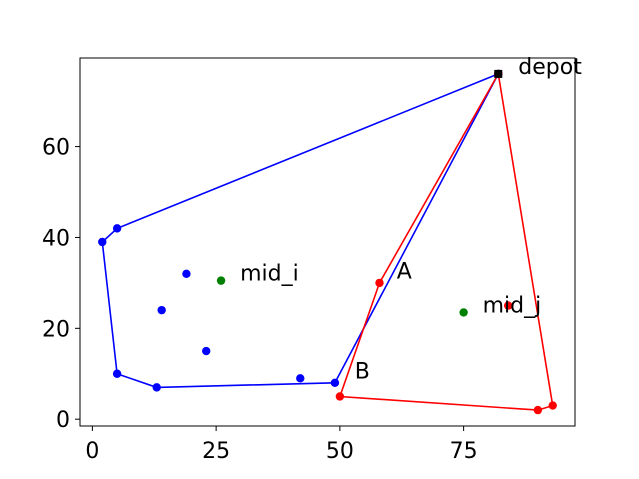 The image size is (639, 479). What do you see at coordinates (269, 274) in the screenshot?
I see `midpoint-label-1: mid_i` at bounding box center [269, 274].